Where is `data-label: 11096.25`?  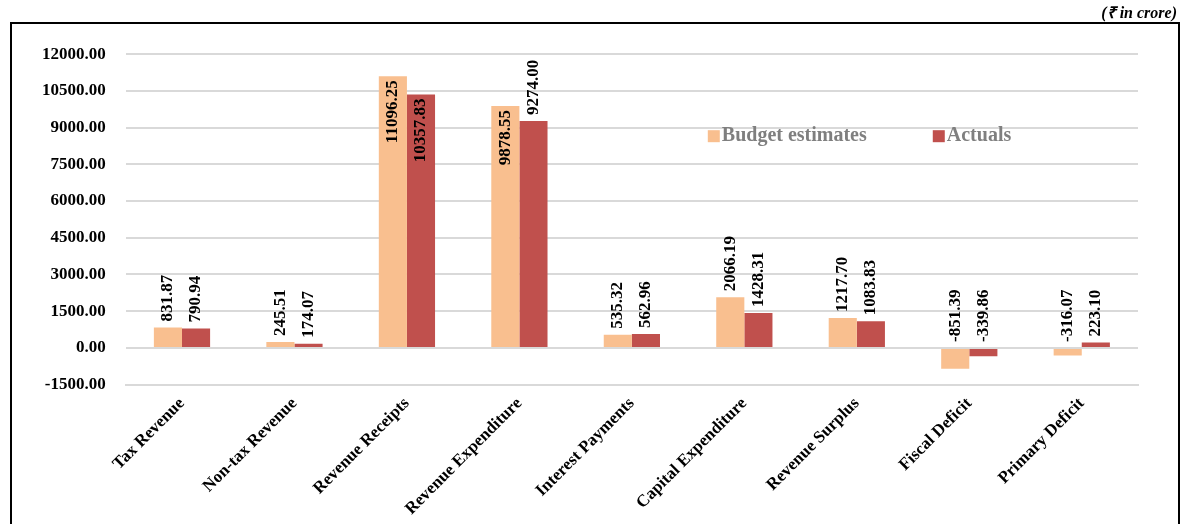 data-label: 11096.25 is located at coordinates (392, 112).